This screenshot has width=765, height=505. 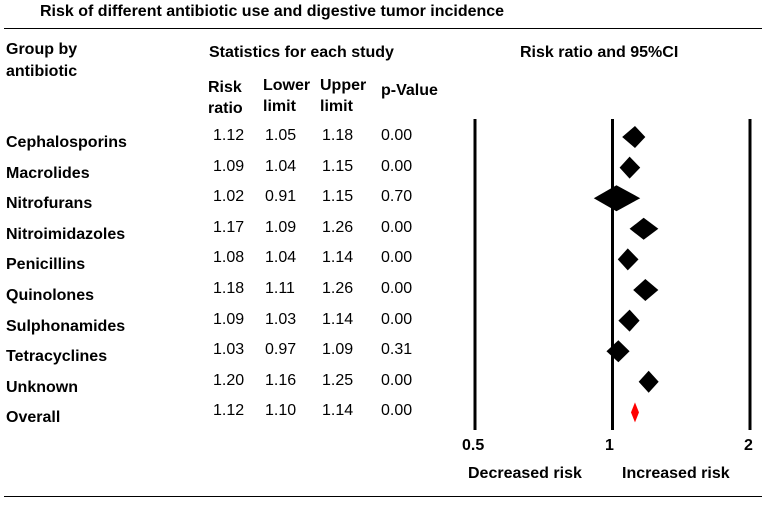 I want to click on top-rule, so click(x=383, y=28).